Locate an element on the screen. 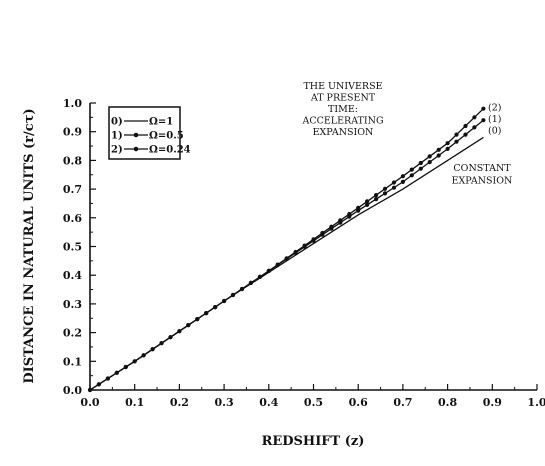 The image size is (545, 466). legend-box is located at coordinates (144, 133).